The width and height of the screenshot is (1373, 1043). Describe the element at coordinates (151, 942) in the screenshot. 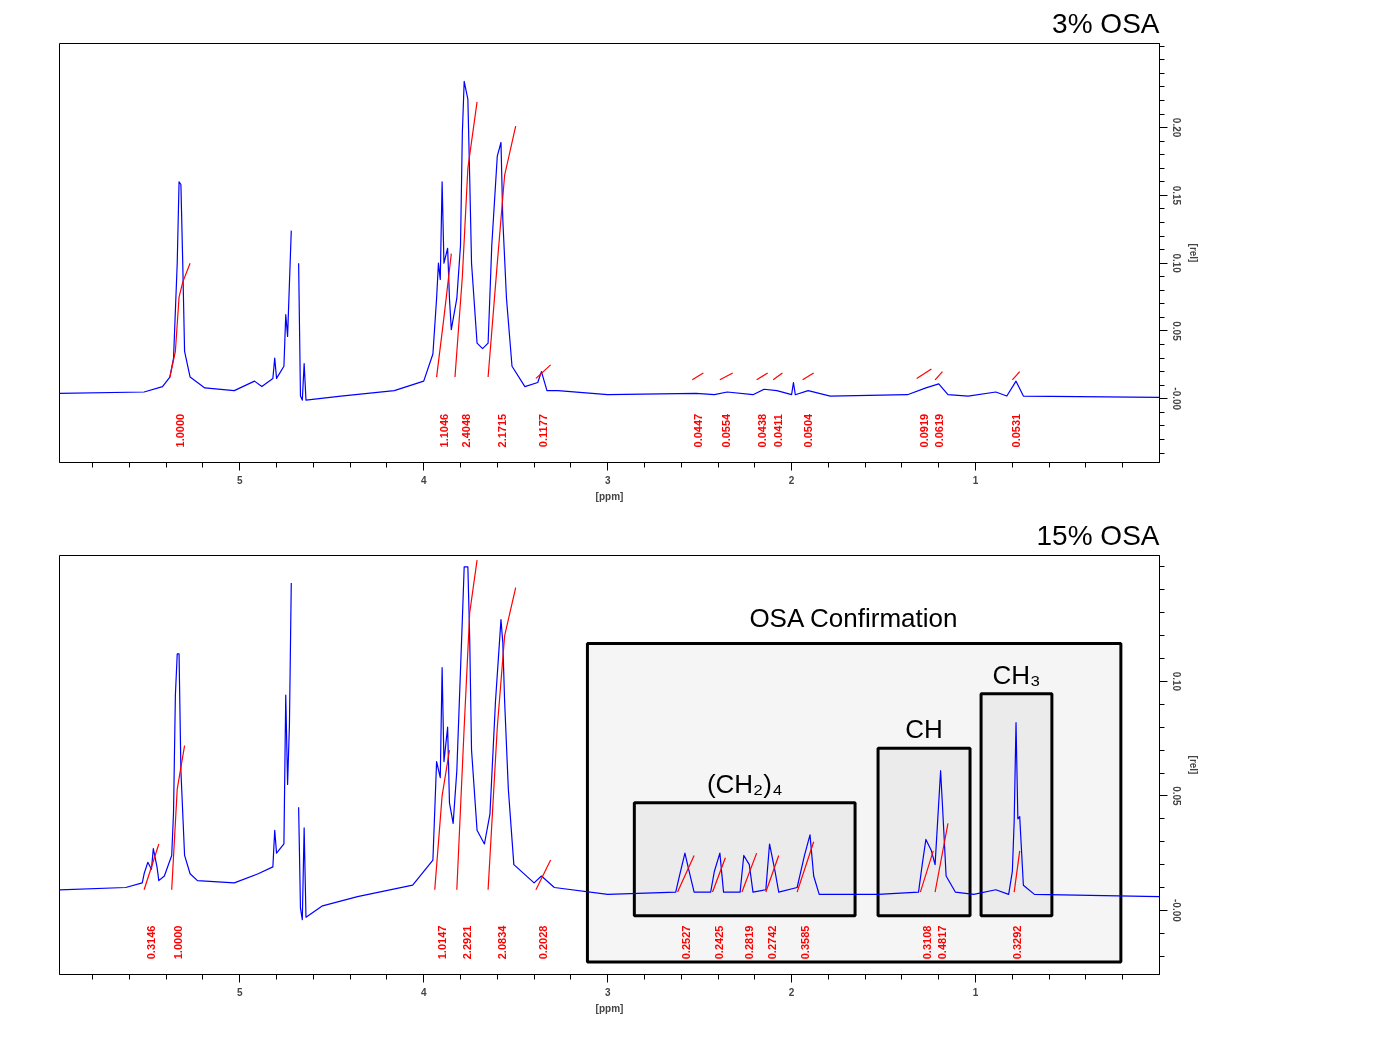

I see `annotation: 0.3146` at that location.